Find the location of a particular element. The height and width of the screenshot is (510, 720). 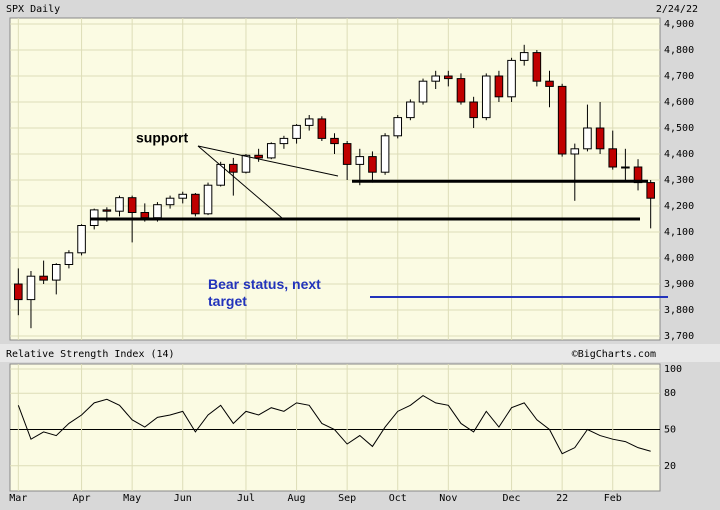

y-tick-label: 20 is located at coordinates (670, 466).